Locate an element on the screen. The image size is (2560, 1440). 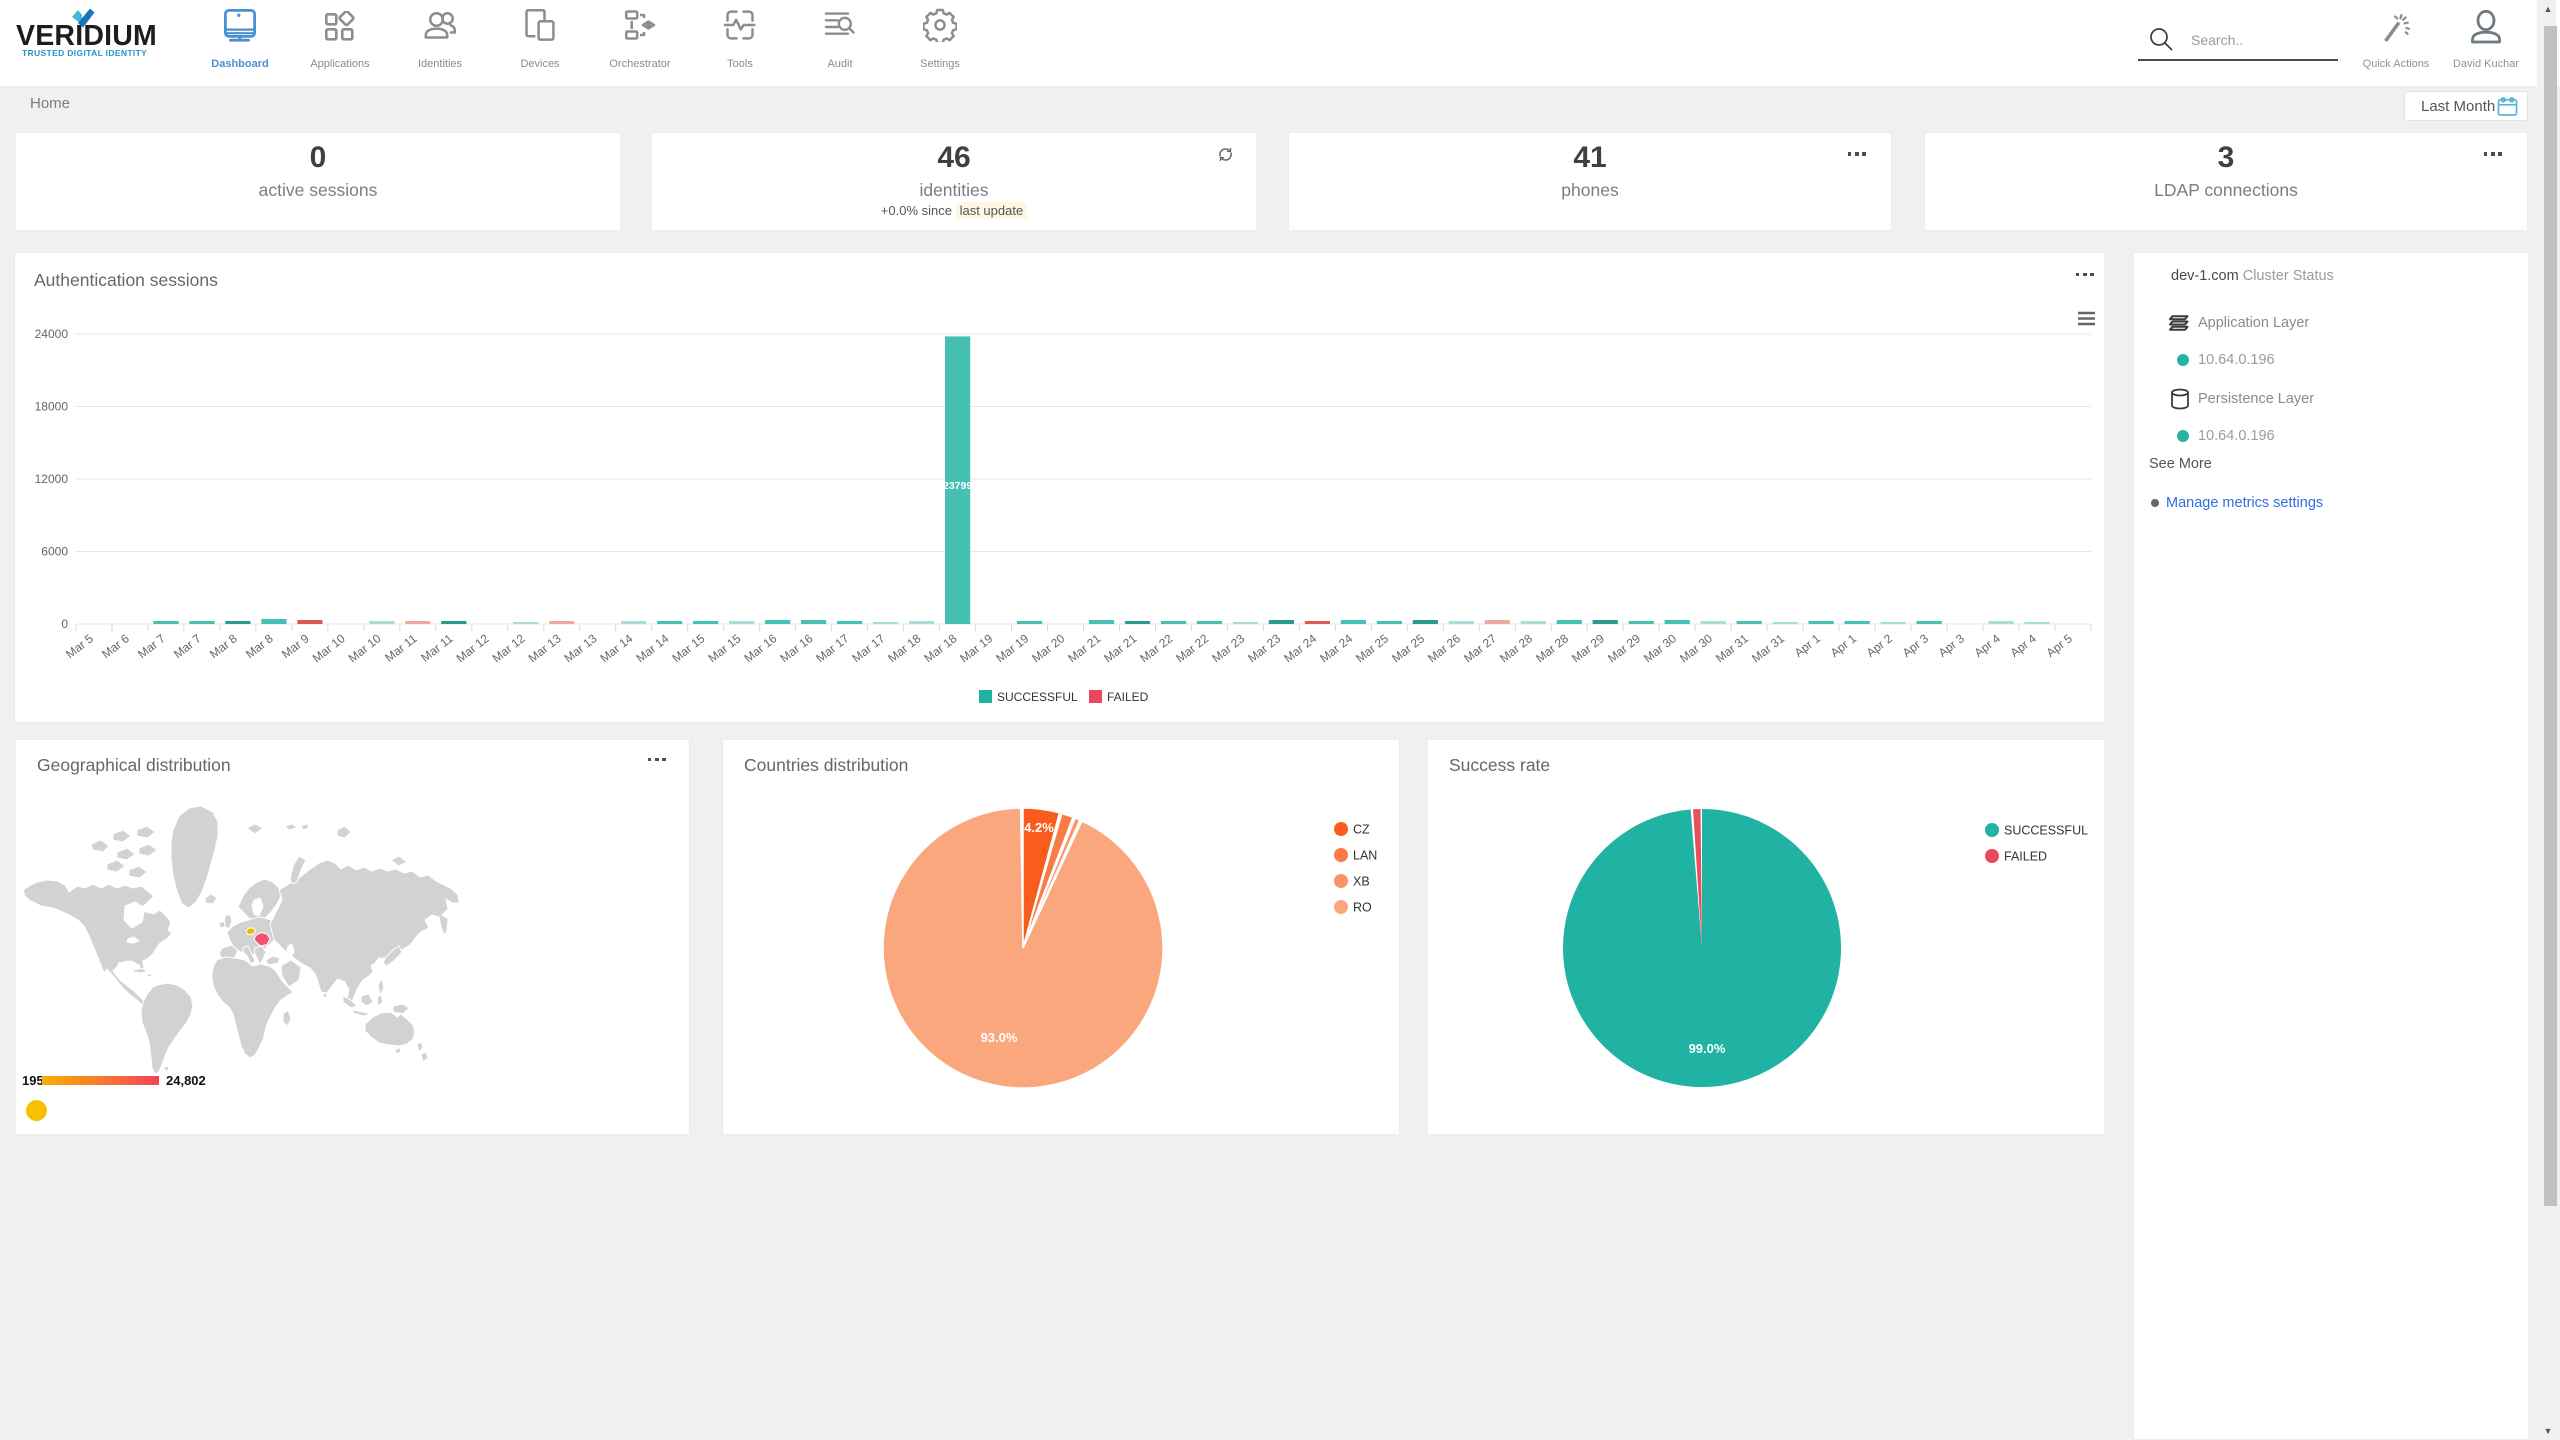
svg-text: 4.2% is located at coordinates (1039, 827).